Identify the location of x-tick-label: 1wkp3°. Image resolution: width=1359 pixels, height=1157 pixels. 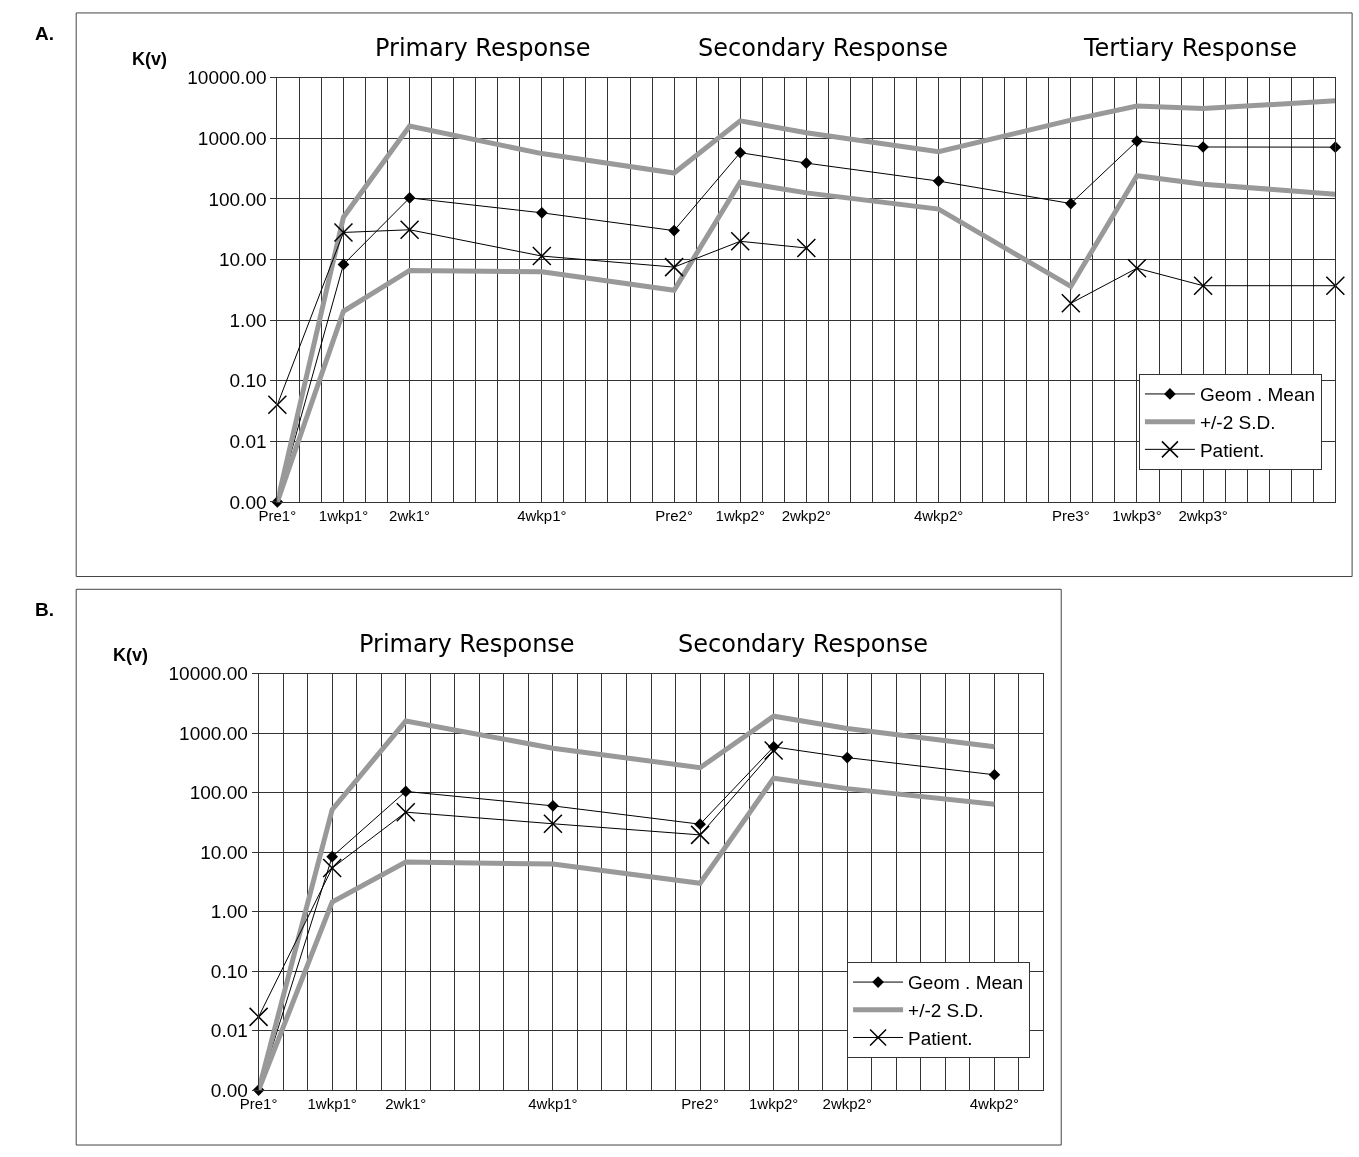
(1137, 515).